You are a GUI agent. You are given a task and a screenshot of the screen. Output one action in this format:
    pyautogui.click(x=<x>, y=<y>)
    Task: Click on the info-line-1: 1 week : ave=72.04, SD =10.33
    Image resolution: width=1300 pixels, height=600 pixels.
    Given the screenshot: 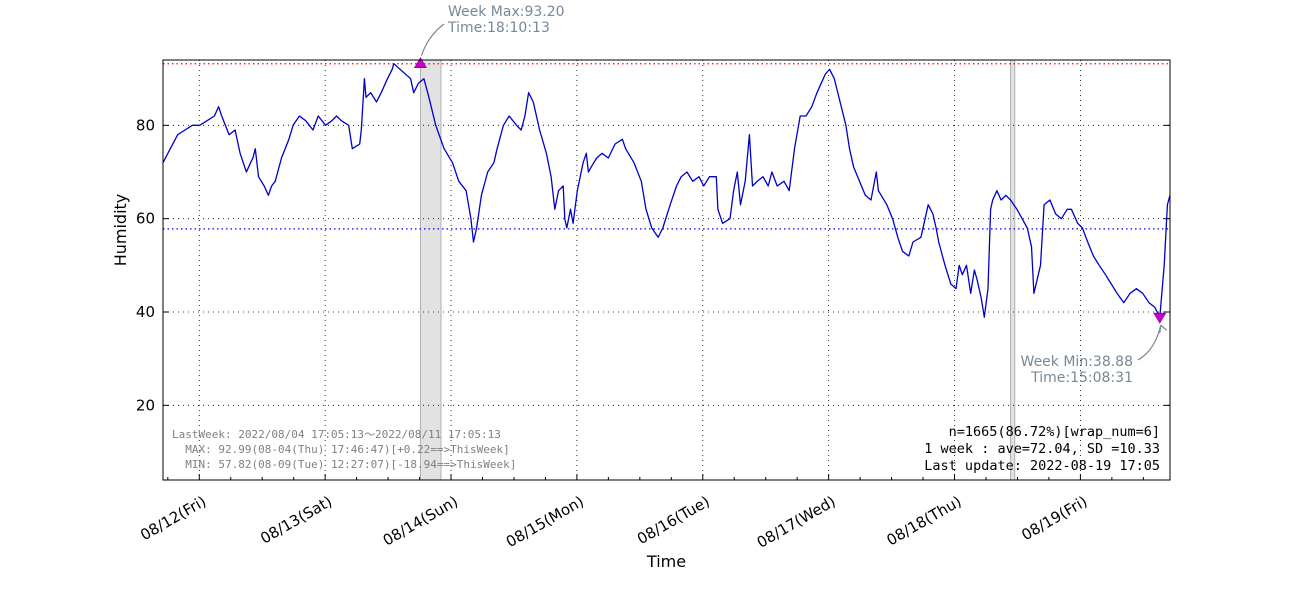 What is the action you would take?
    pyautogui.click(x=1042, y=449)
    